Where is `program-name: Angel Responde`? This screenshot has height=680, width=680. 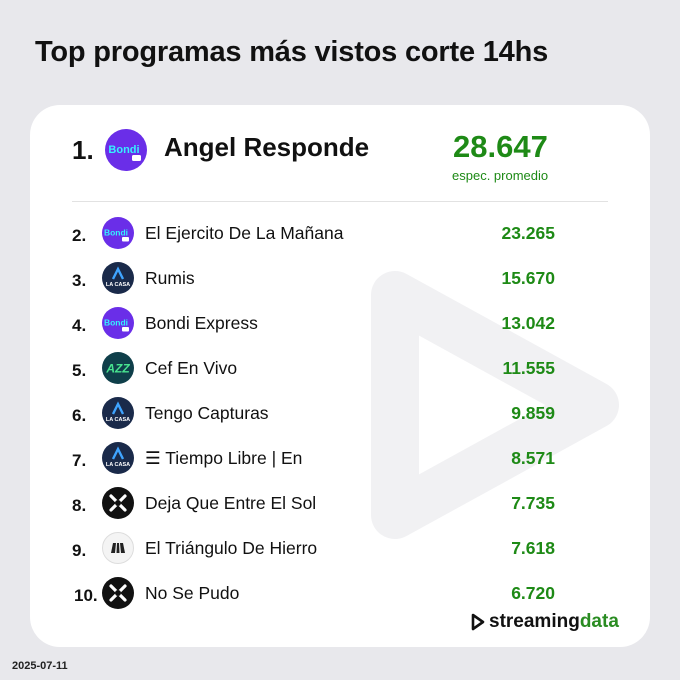 program-name: Angel Responde is located at coordinates (267, 147).